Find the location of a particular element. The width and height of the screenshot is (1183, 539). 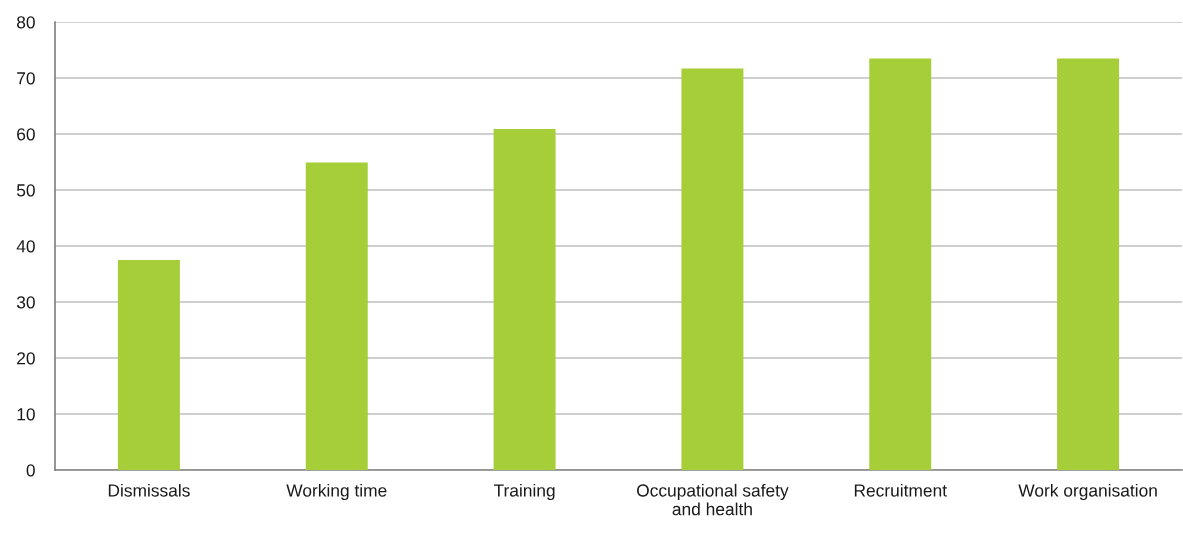

x-tick-label: Training is located at coordinates (524, 492).